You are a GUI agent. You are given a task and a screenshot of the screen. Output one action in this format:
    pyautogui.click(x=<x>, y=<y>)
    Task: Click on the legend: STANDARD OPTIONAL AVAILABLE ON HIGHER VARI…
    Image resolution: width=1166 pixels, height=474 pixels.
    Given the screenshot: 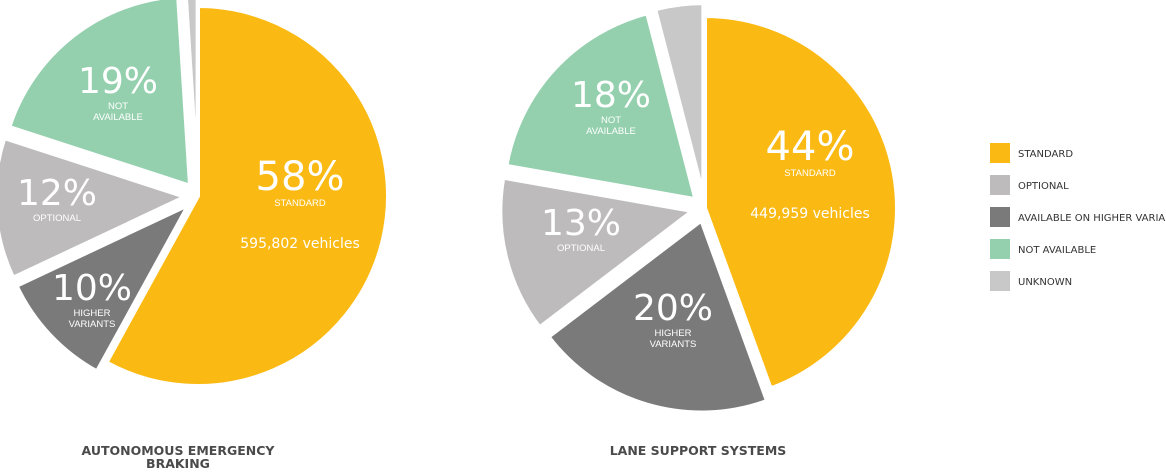 What is the action you would take?
    pyautogui.click(x=1078, y=217)
    